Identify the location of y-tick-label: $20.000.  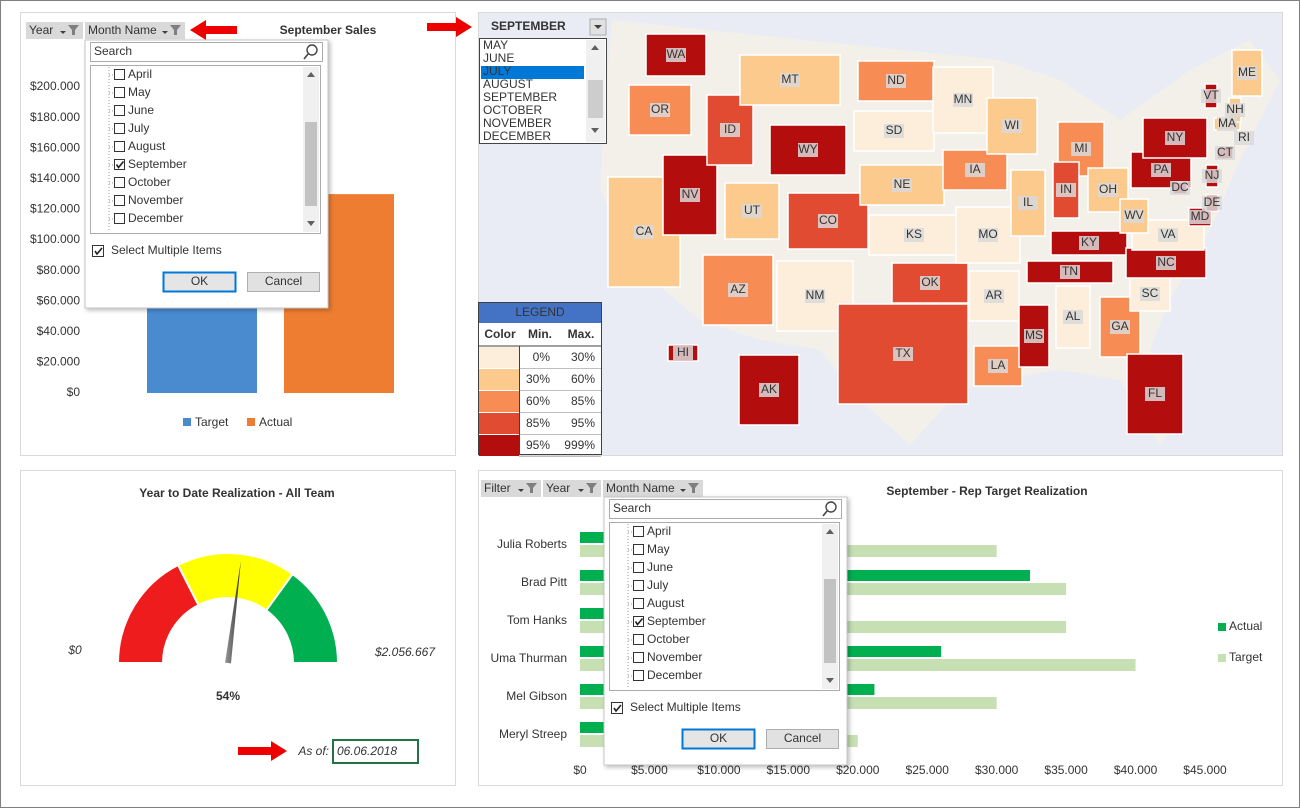
(59, 362).